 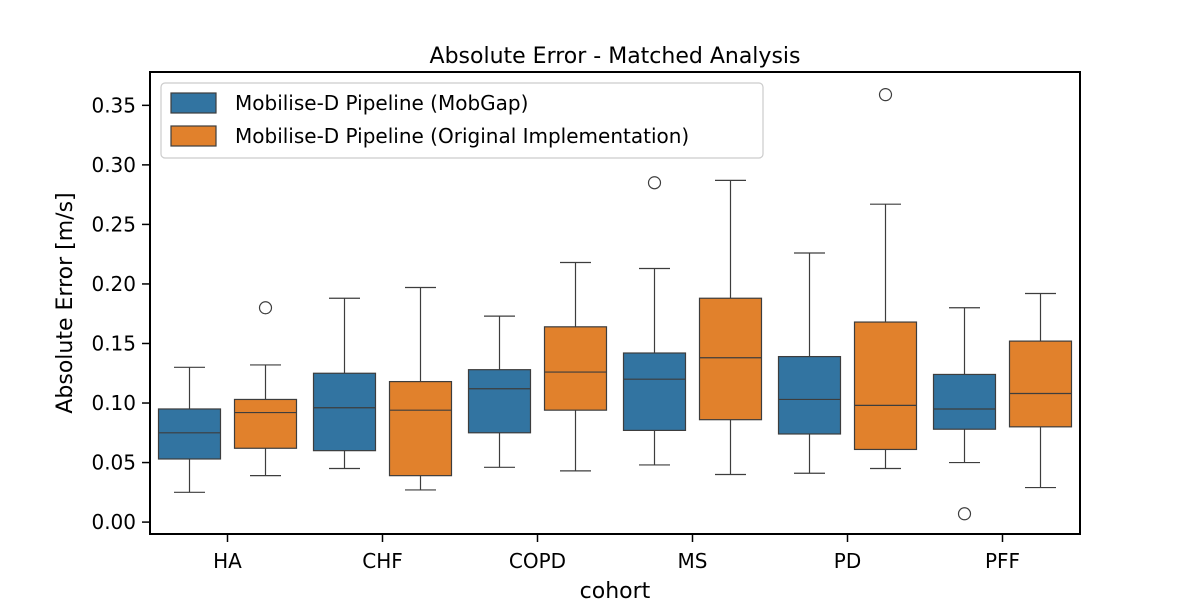 I want to click on y-tick-label: 0.20, so click(x=113, y=284).